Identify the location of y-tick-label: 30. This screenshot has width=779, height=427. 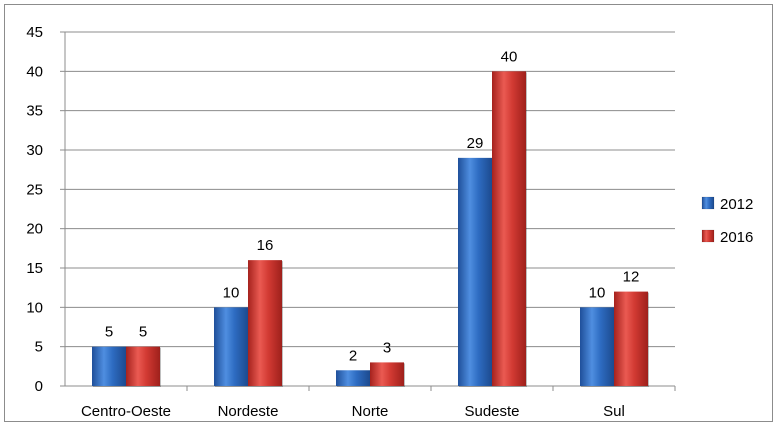
(34, 150).